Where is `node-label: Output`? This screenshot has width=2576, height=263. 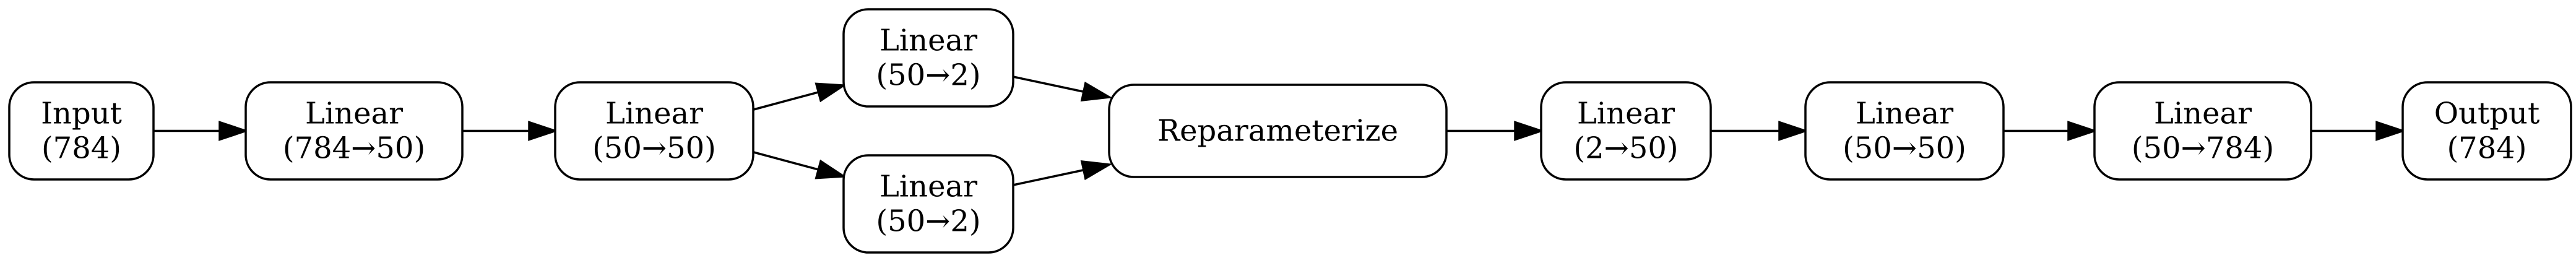 node-label: Output is located at coordinates (2486, 114).